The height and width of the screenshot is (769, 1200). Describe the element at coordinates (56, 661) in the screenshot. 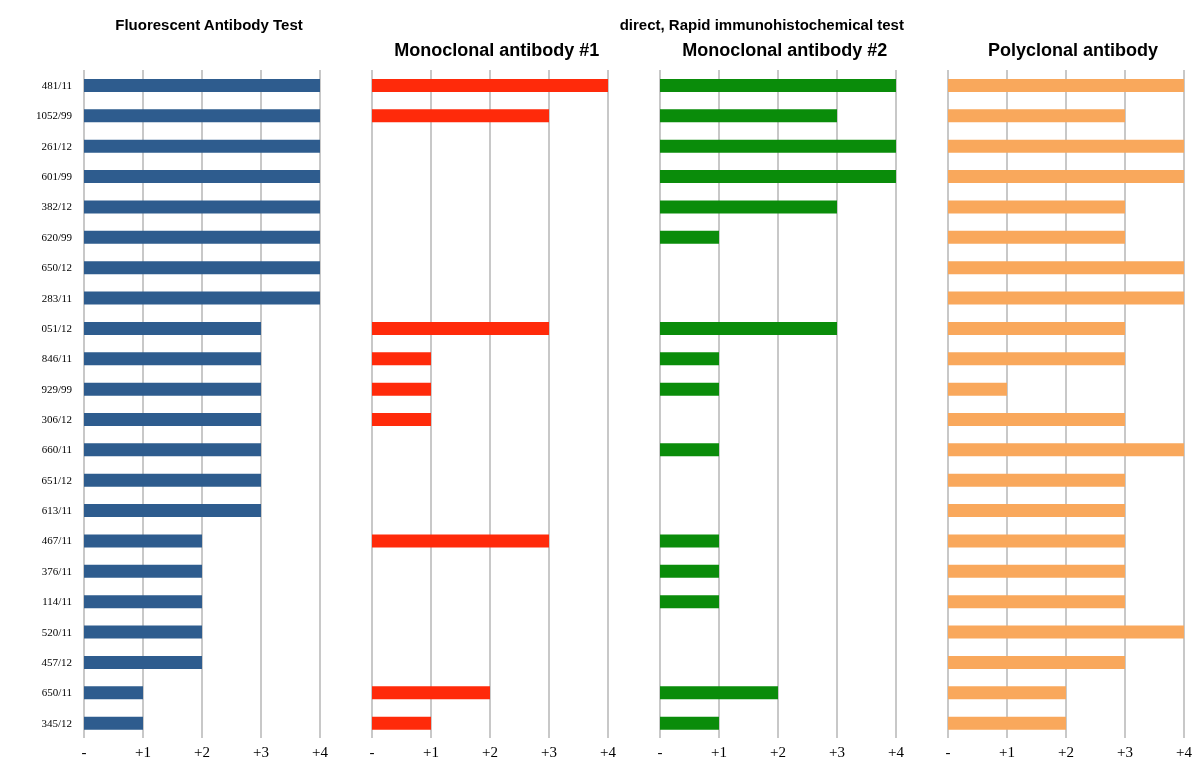

I see `y-tick-label: 457/12` at that location.